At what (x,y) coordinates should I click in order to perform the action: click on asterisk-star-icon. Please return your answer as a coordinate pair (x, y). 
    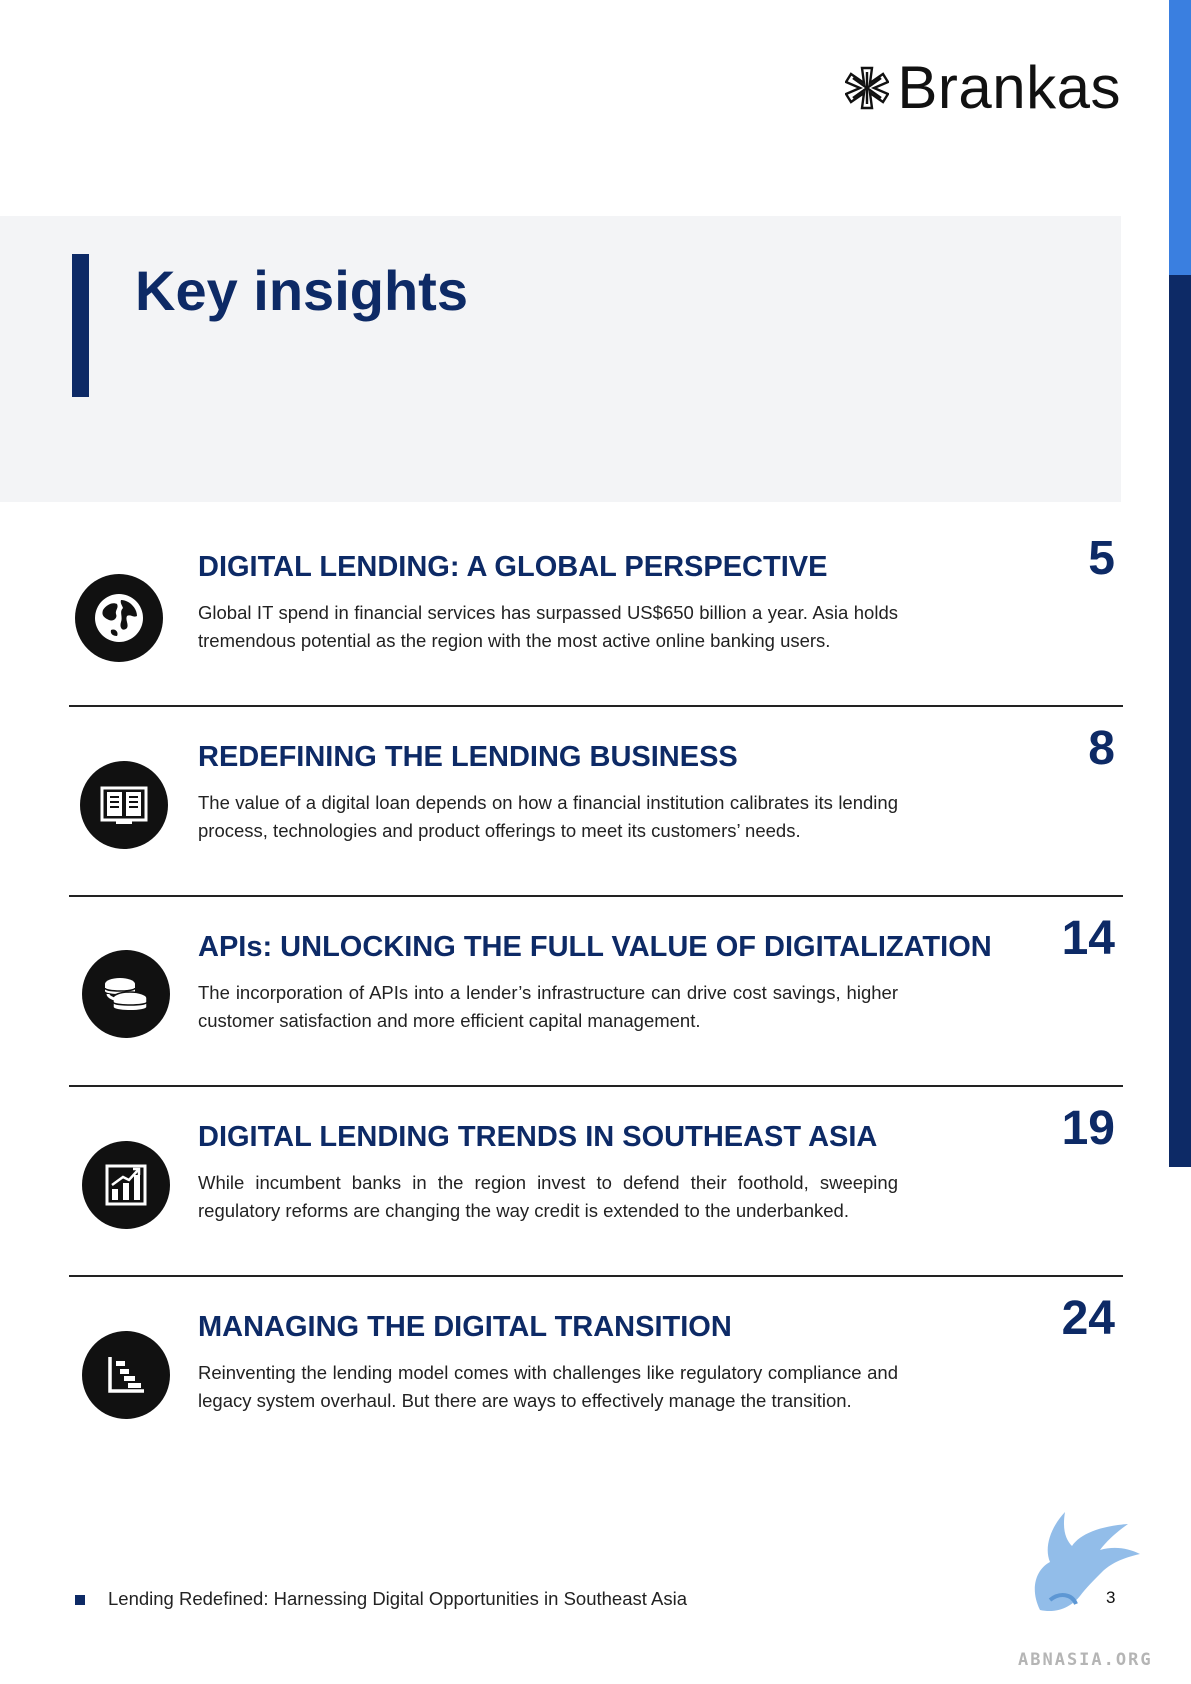
    Looking at the image, I should click on (867, 88).